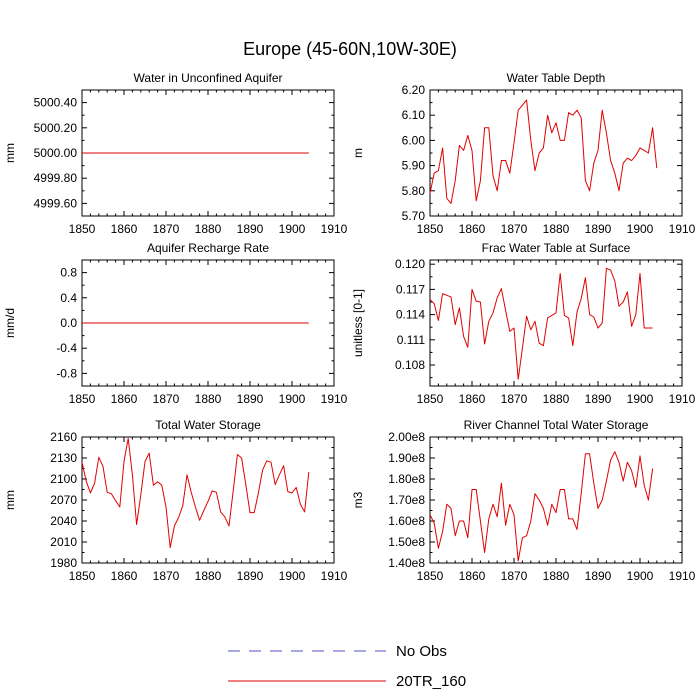  What do you see at coordinates (208, 78) in the screenshot?
I see `panel-title: Water in Unconfined Aquifer` at bounding box center [208, 78].